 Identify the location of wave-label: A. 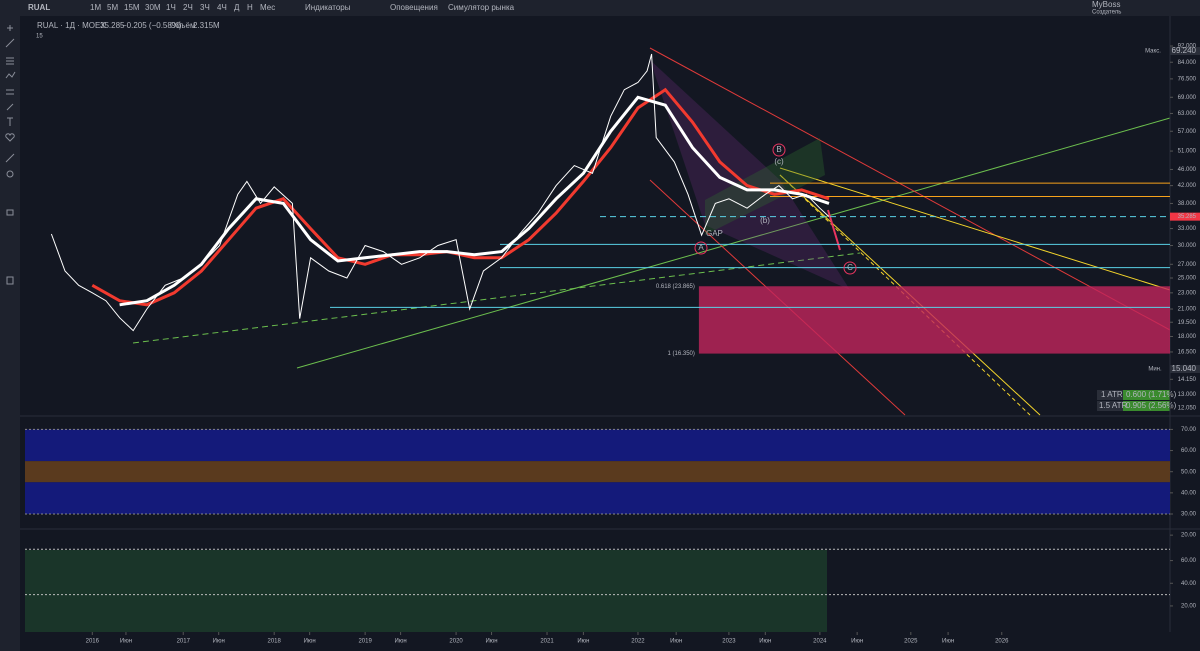
(701, 247).